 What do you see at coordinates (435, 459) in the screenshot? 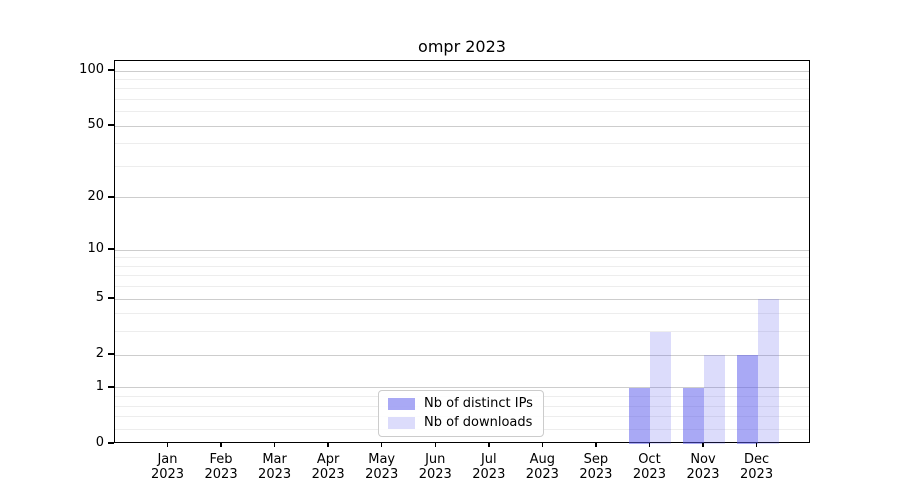
I see `x-tick-month: Jun` at bounding box center [435, 459].